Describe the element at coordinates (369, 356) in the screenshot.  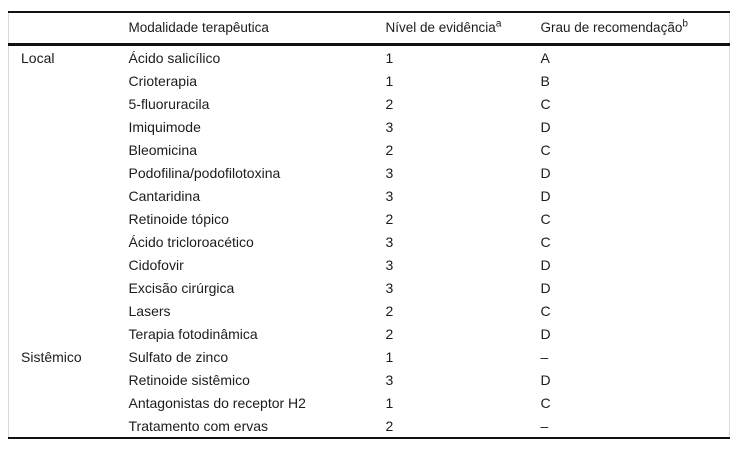
I see `table-row: Sistêmico Sulfato de zinco 1 –` at that location.